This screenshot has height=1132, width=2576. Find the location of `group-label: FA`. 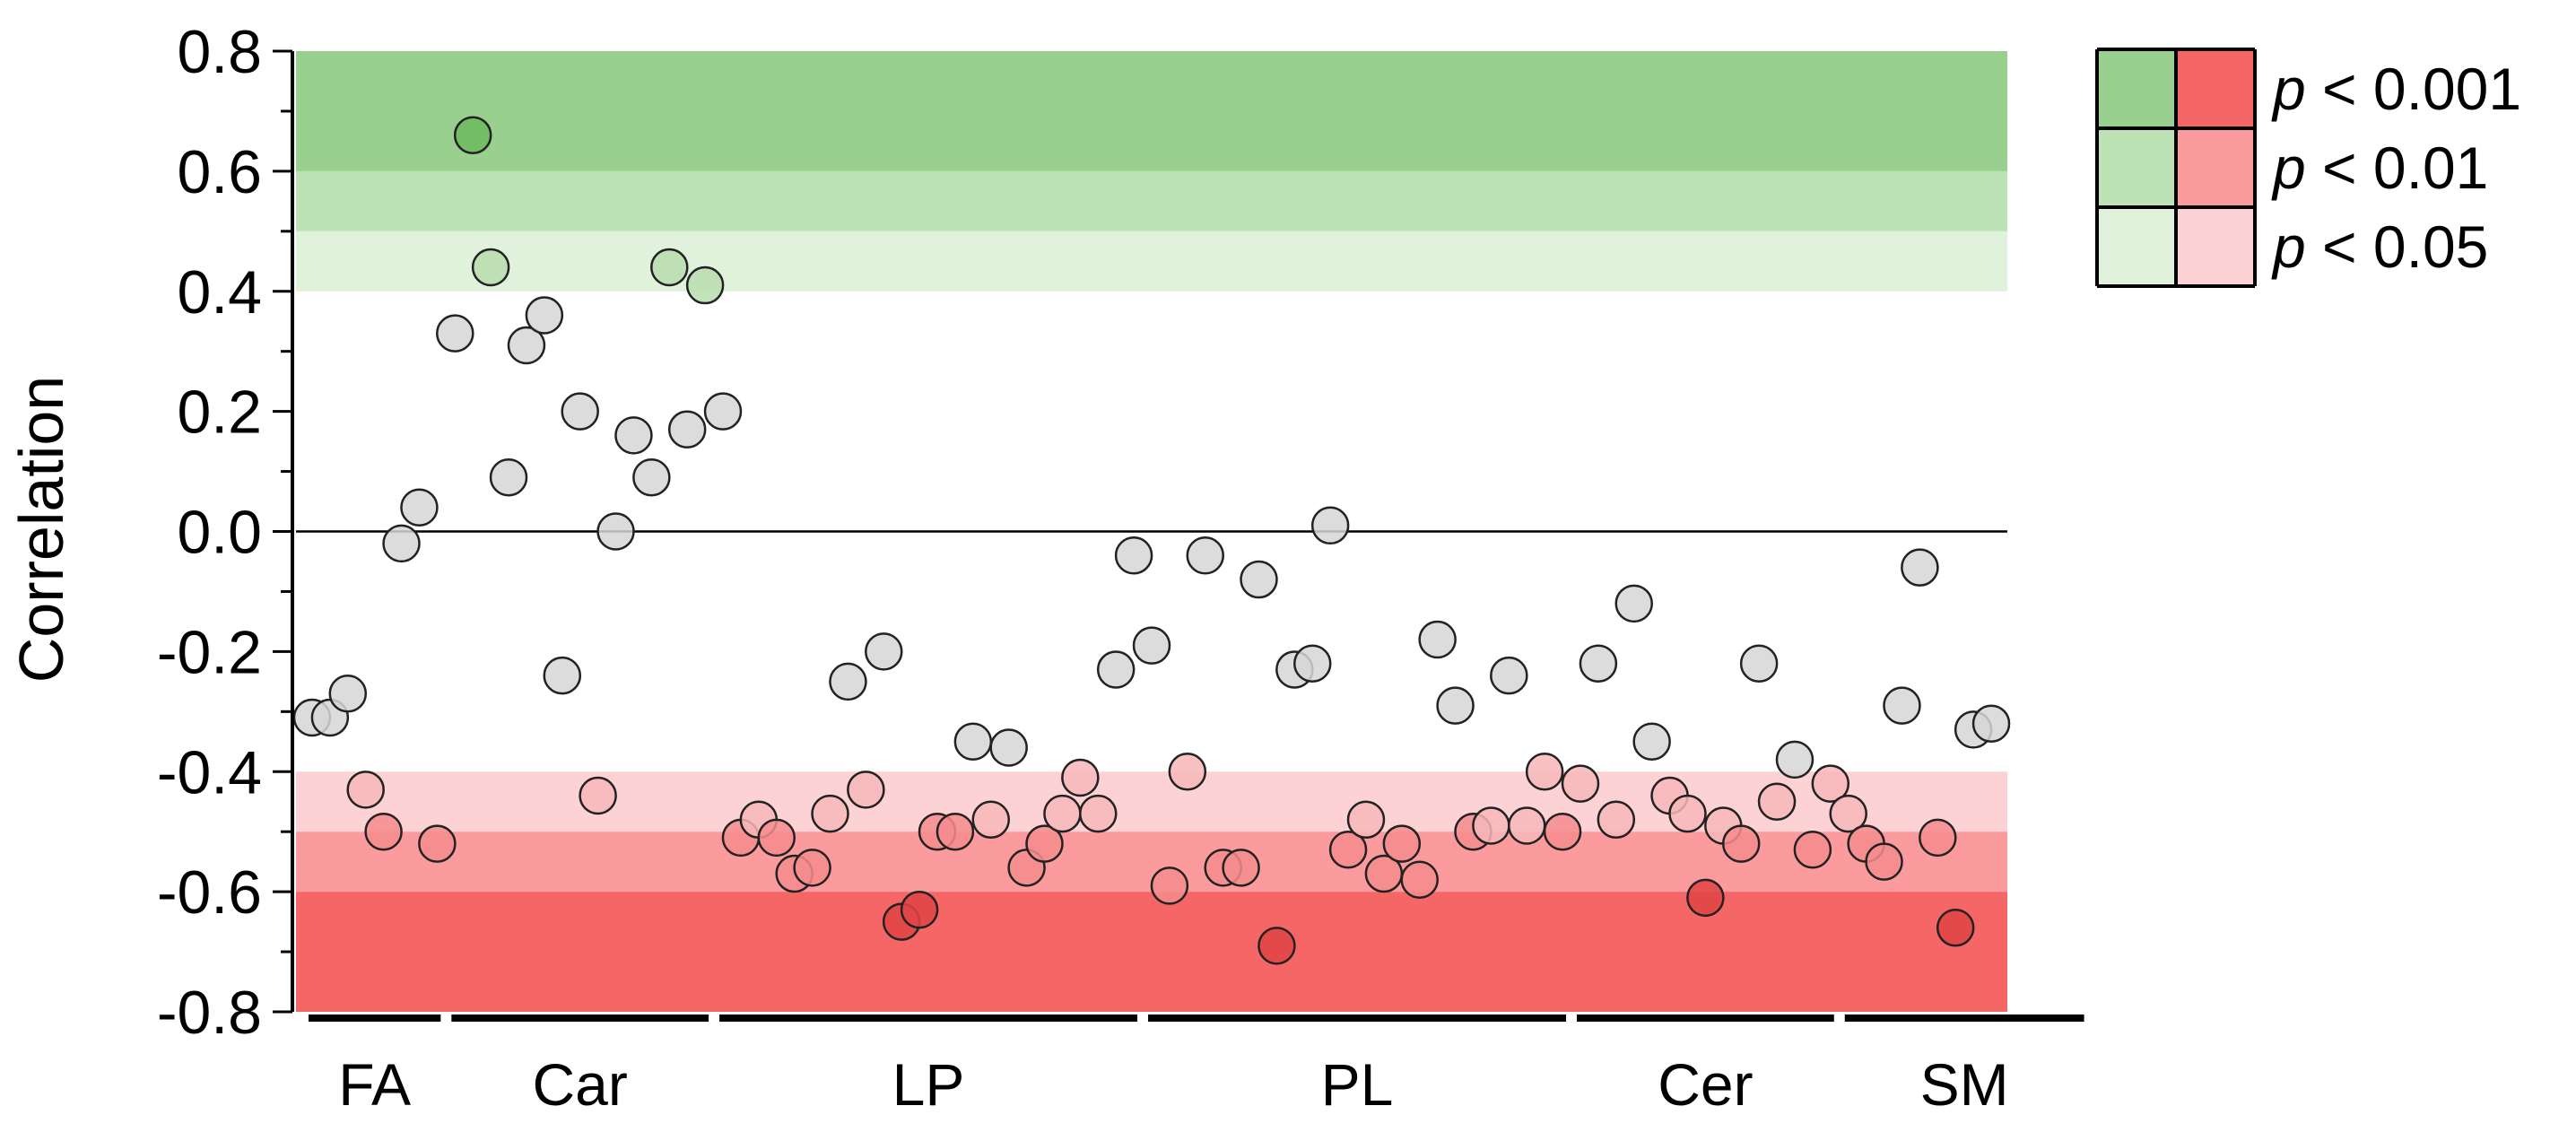

group-label: FA is located at coordinates (374, 1084).